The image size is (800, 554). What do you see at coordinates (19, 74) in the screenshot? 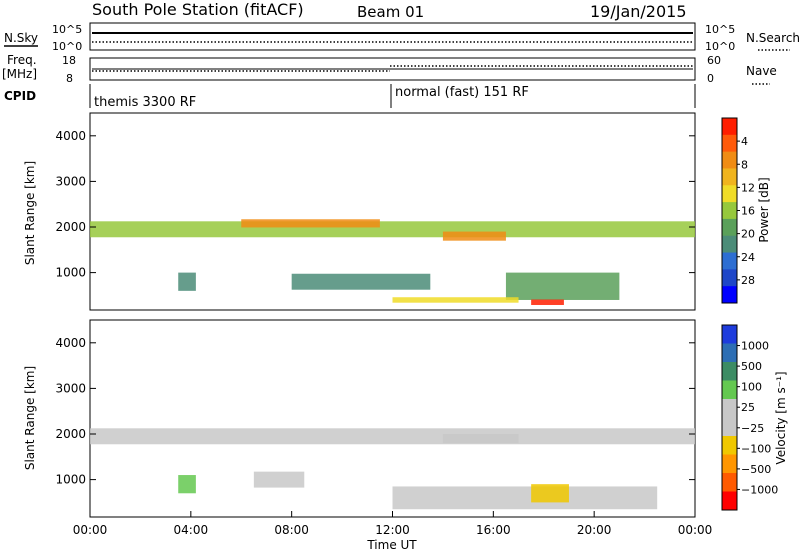
I see `freq-label-line2: [MHz]` at bounding box center [19, 74].